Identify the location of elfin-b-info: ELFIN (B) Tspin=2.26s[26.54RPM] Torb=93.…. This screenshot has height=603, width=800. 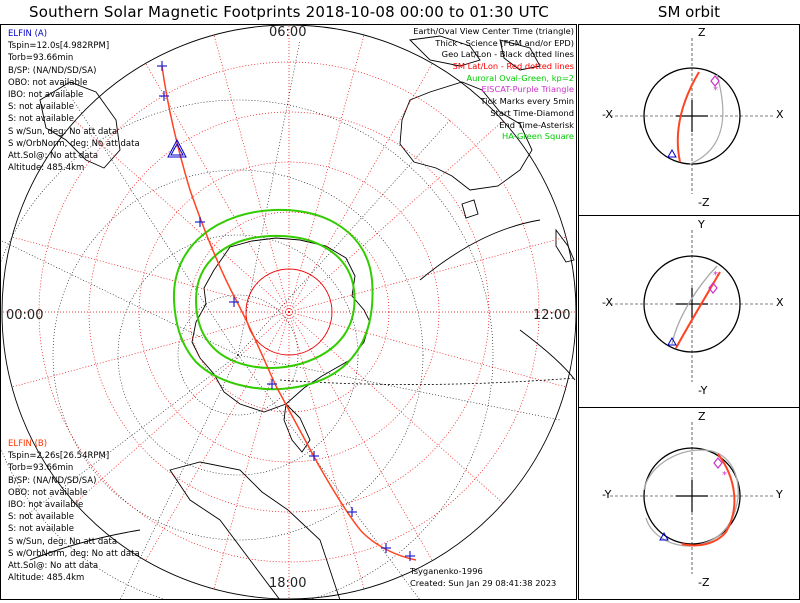
(74, 511).